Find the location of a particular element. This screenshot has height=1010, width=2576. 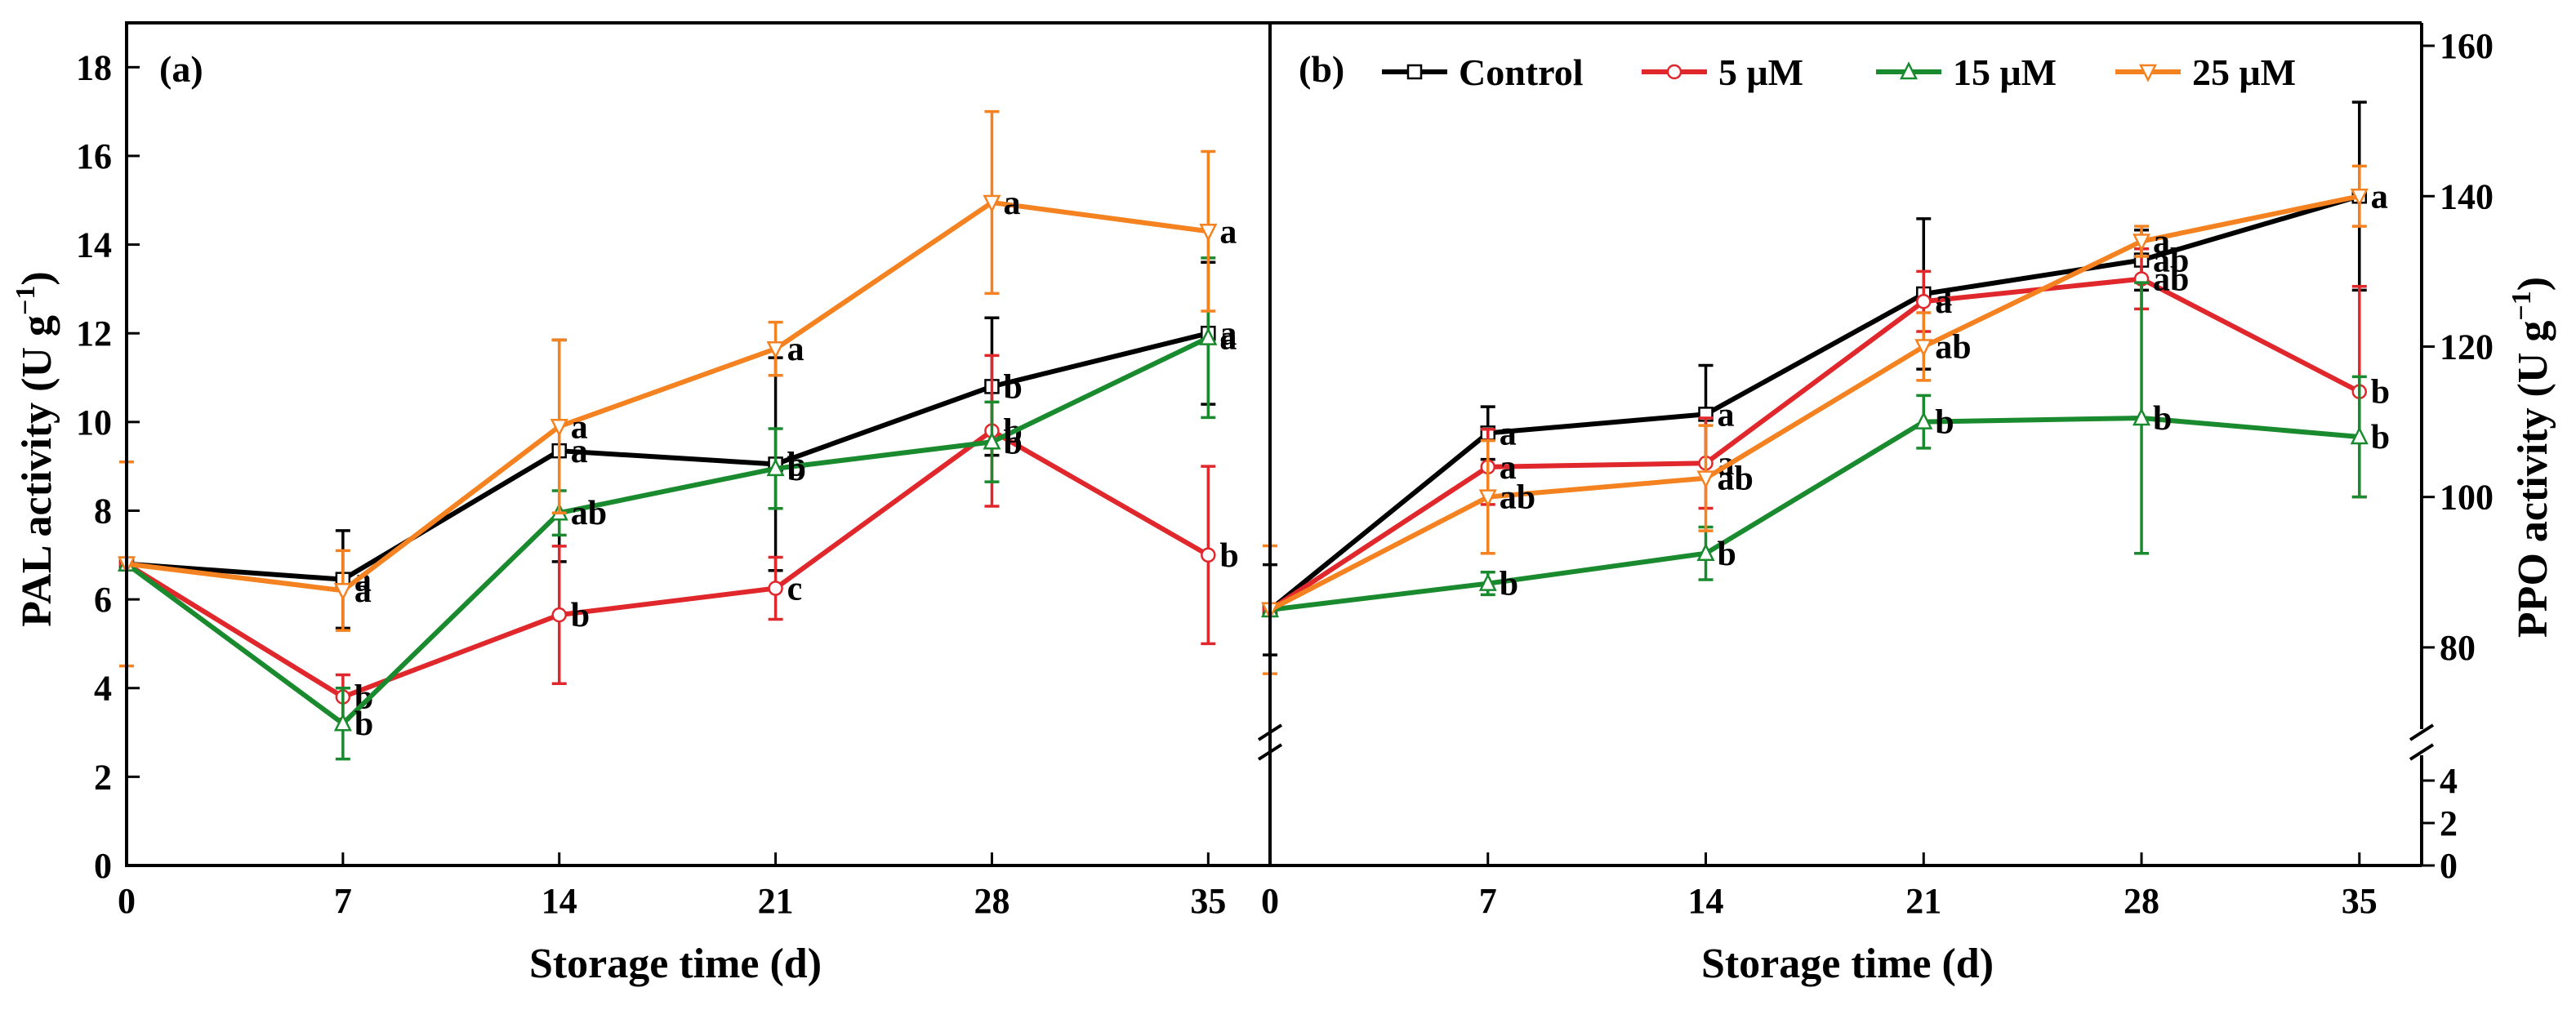

panel-b-line-15-um is located at coordinates (1815, 513).